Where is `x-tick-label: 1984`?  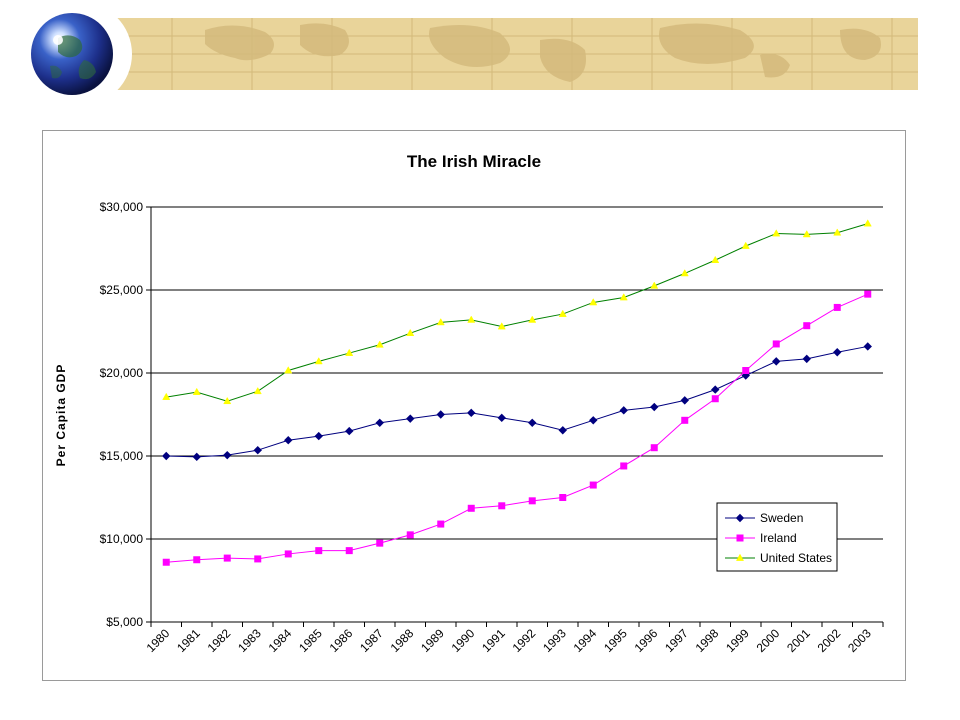 x-tick-label: 1984 is located at coordinates (280, 640).